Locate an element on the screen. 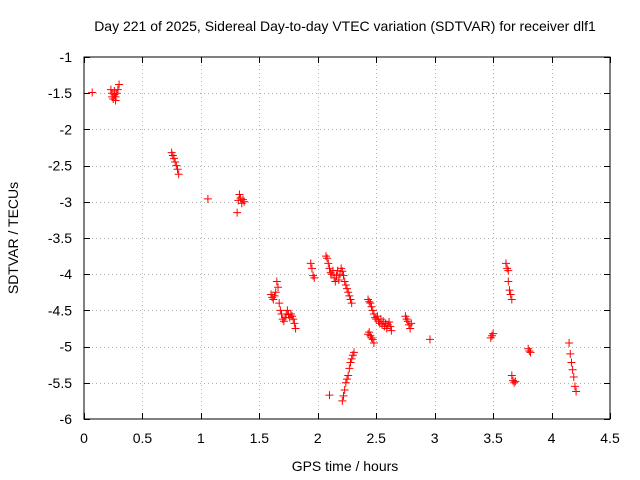 This screenshot has width=640, height=480. y-tick-label: -5.5 is located at coordinates (60, 383).